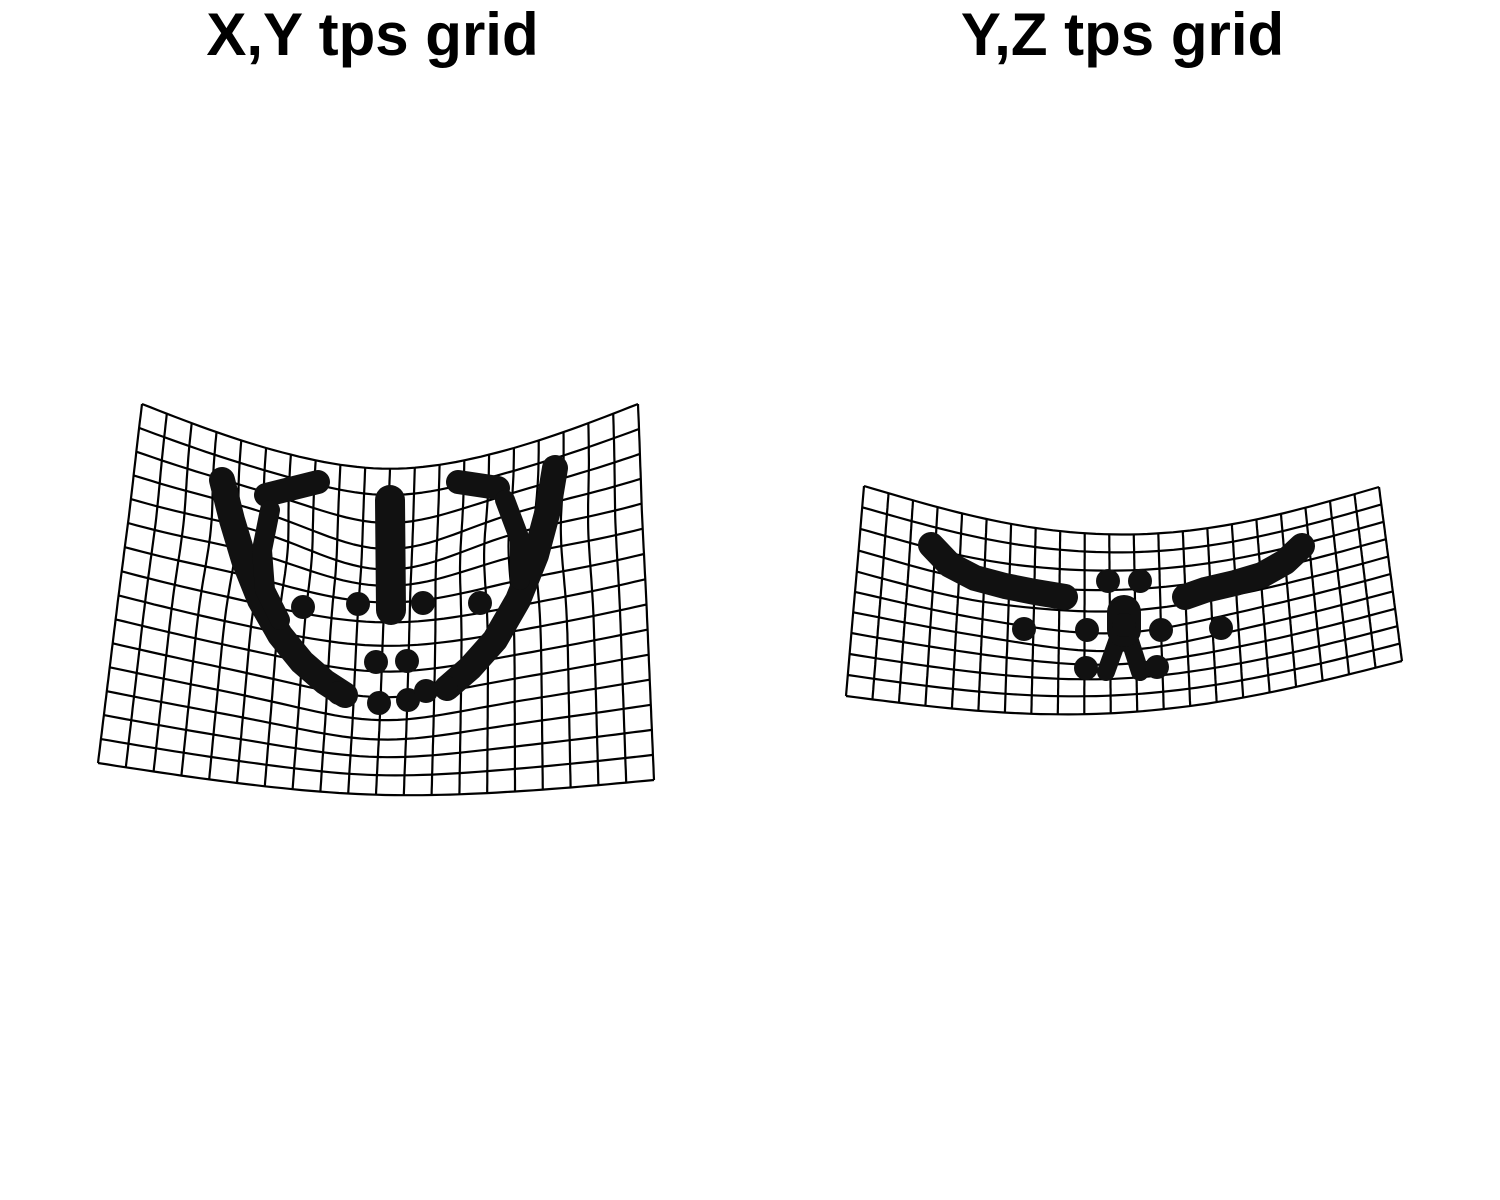  Describe the element at coordinates (1243, 571) in the screenshot. I see `right-arch-band` at that location.